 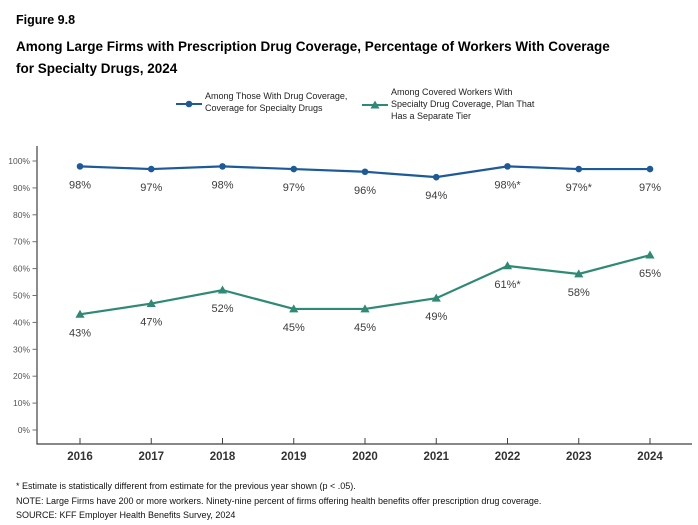 I want to click on svg-text: 47%, so click(x=151, y=323).